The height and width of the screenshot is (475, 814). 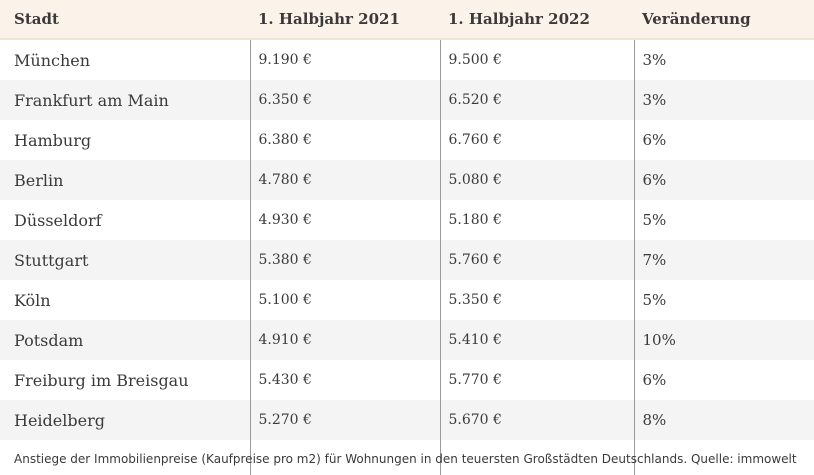 What do you see at coordinates (536, 260) in the screenshot?
I see `price-2022-cell: 5.760 €` at bounding box center [536, 260].